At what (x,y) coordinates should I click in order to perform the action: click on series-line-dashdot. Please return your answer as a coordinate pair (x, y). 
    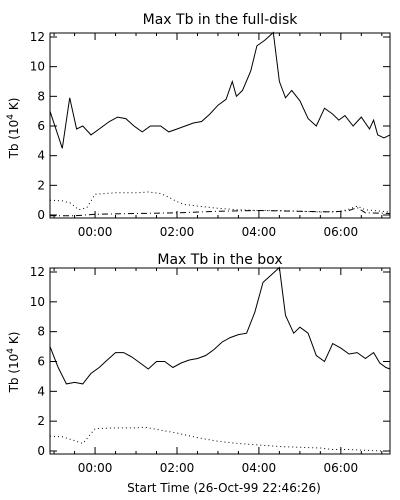
    Looking at the image, I should click on (220, 212).